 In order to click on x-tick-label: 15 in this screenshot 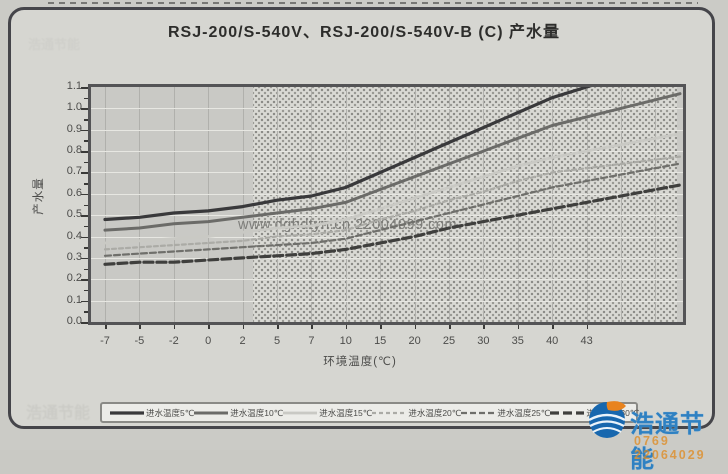, I will do `click(380, 341)`.